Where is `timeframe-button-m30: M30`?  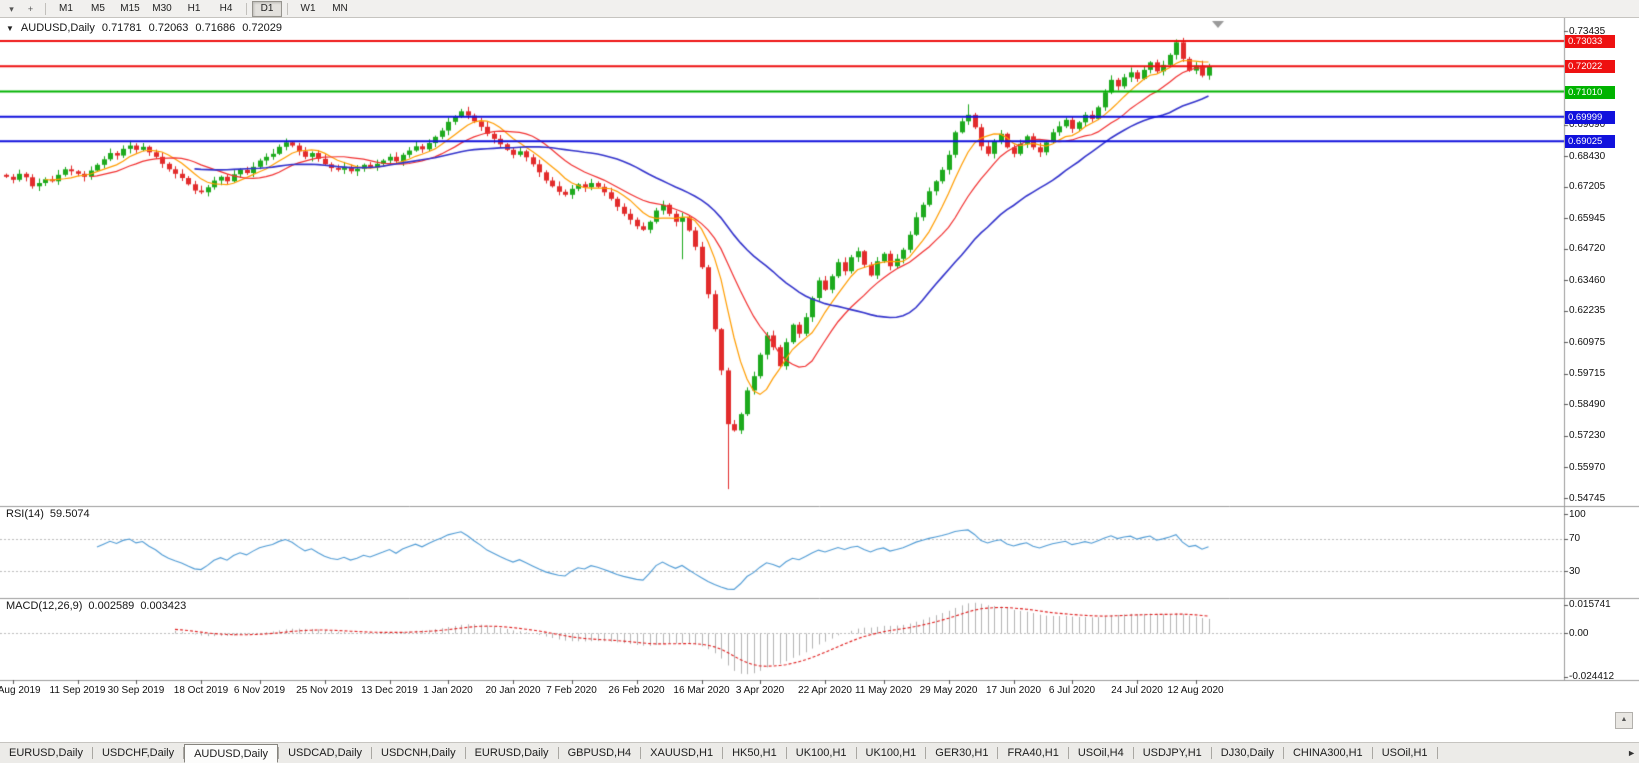
timeframe-button-m30: M30 is located at coordinates (162, 8).